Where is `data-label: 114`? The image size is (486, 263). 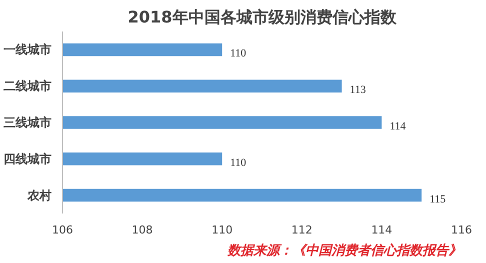
data-label: 114 is located at coordinates (398, 126).